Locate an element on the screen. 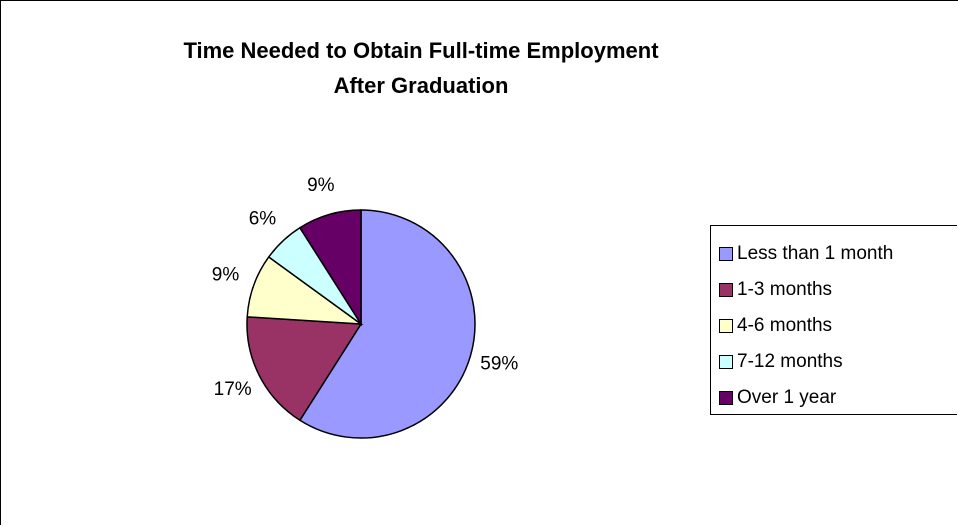 The width and height of the screenshot is (958, 526). legend-item: 4-6 months is located at coordinates (838, 326).